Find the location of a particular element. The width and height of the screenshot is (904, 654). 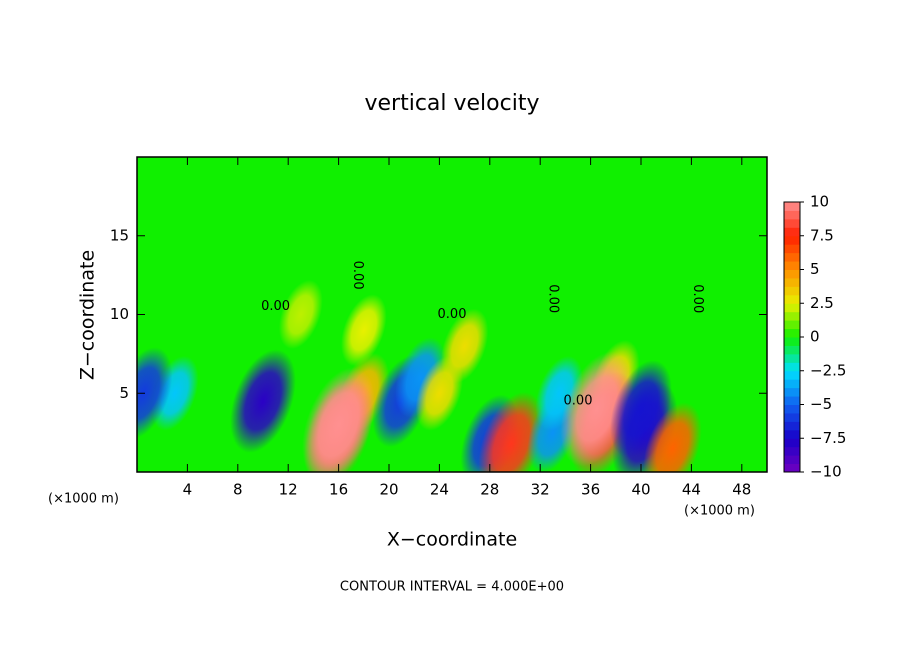

x-tick-label: 28 is located at coordinates (489, 490).